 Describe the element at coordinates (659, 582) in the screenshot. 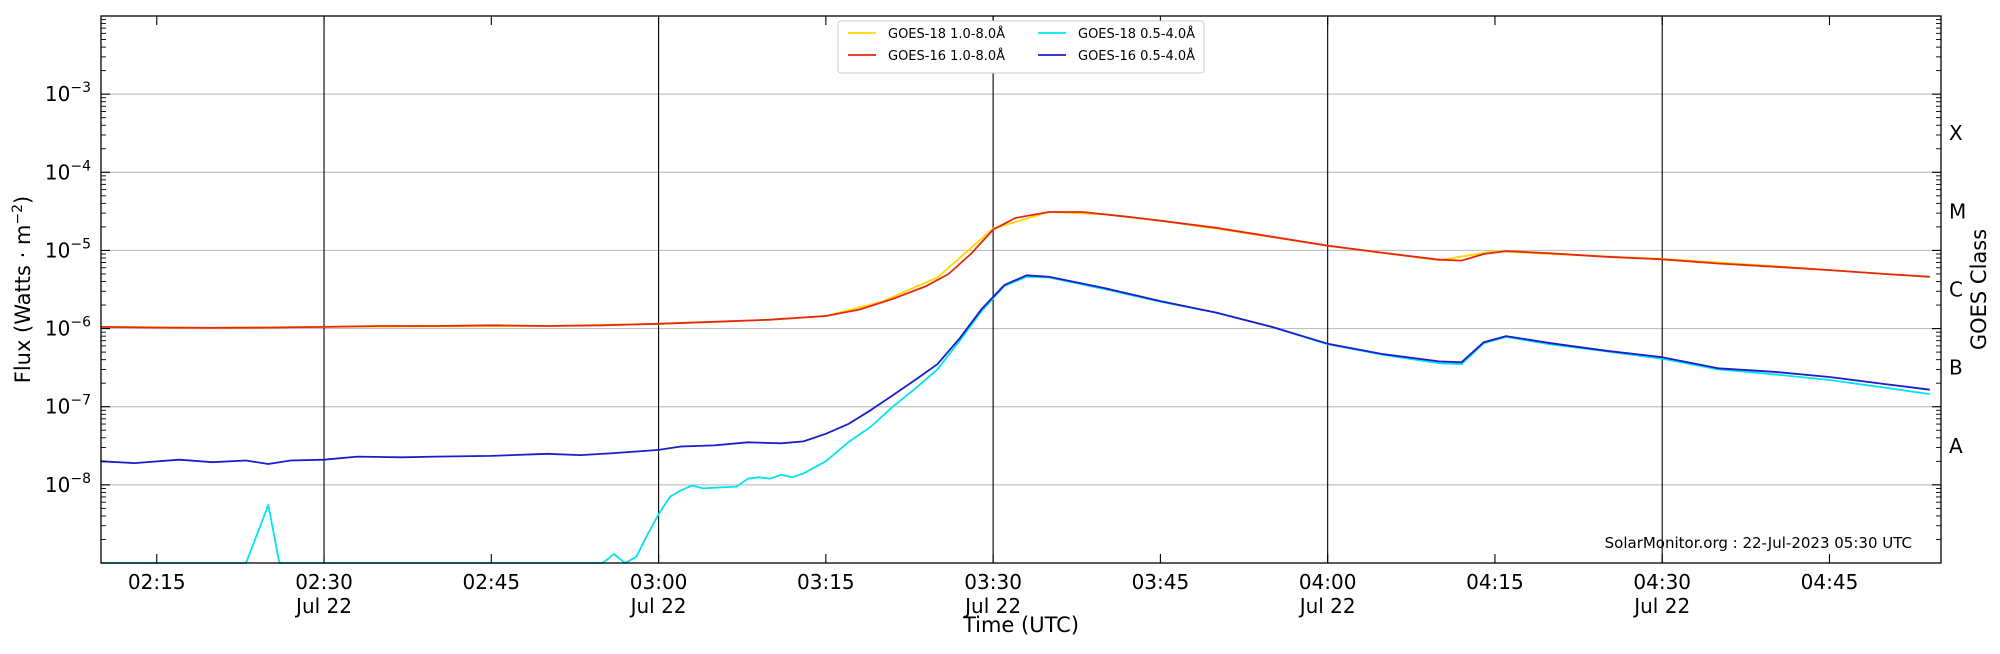

I see `x-tick-label: 03:00` at that location.